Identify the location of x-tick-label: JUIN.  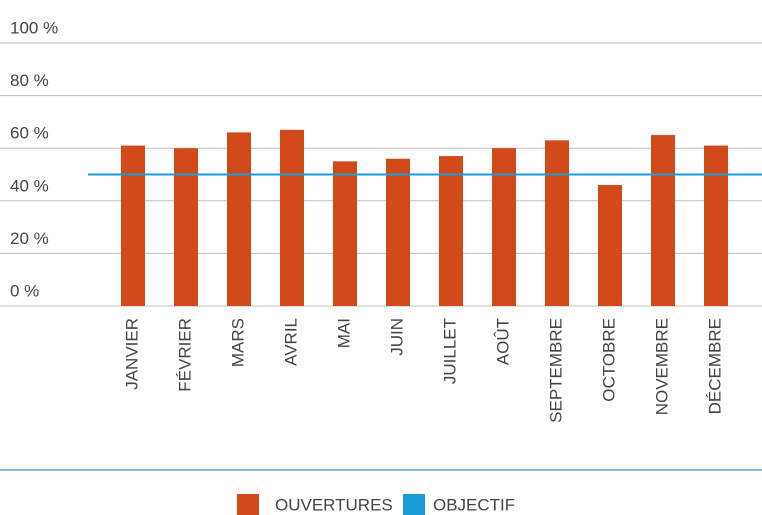
(396, 337).